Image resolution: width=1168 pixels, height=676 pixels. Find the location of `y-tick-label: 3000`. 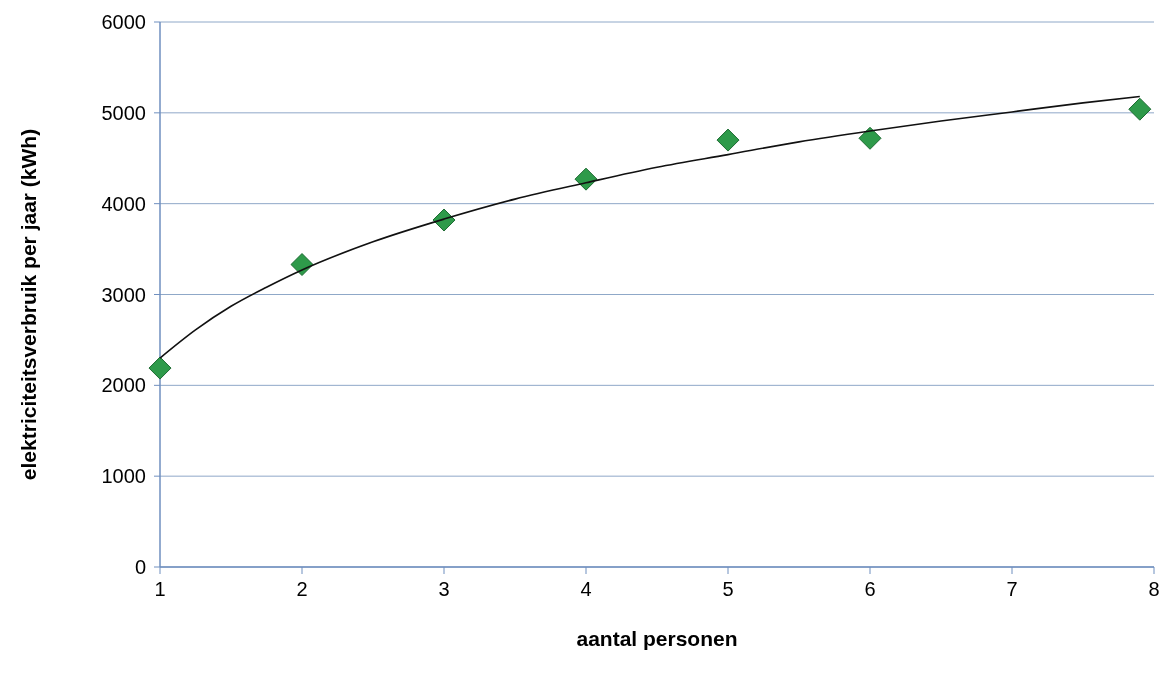

y-tick-label: 3000 is located at coordinates (123, 294).